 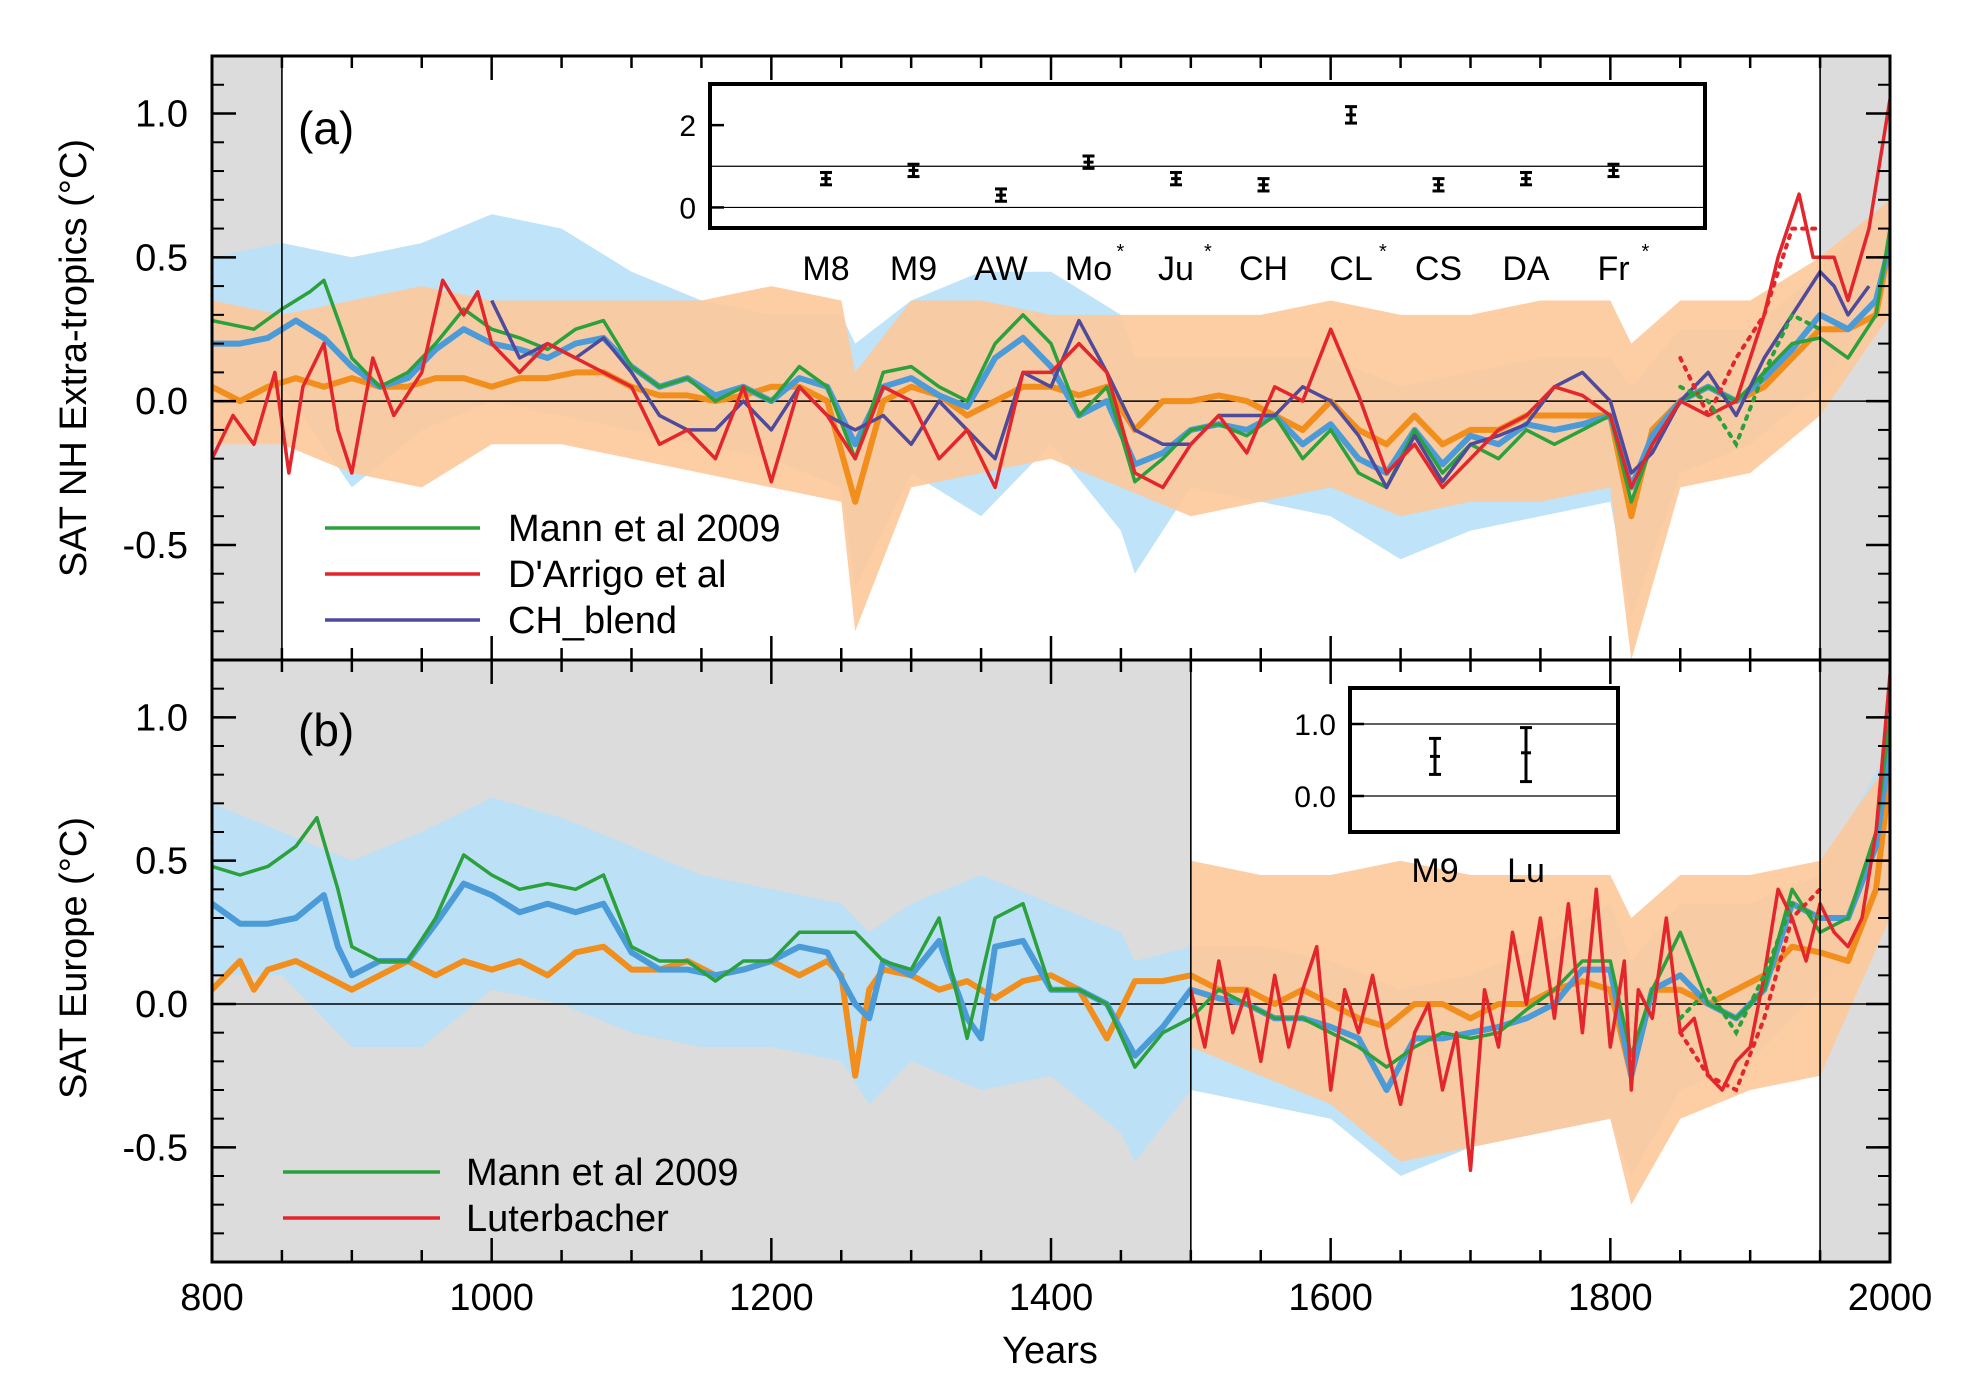 I want to click on x-tick-label: 800, so click(x=211, y=1298).